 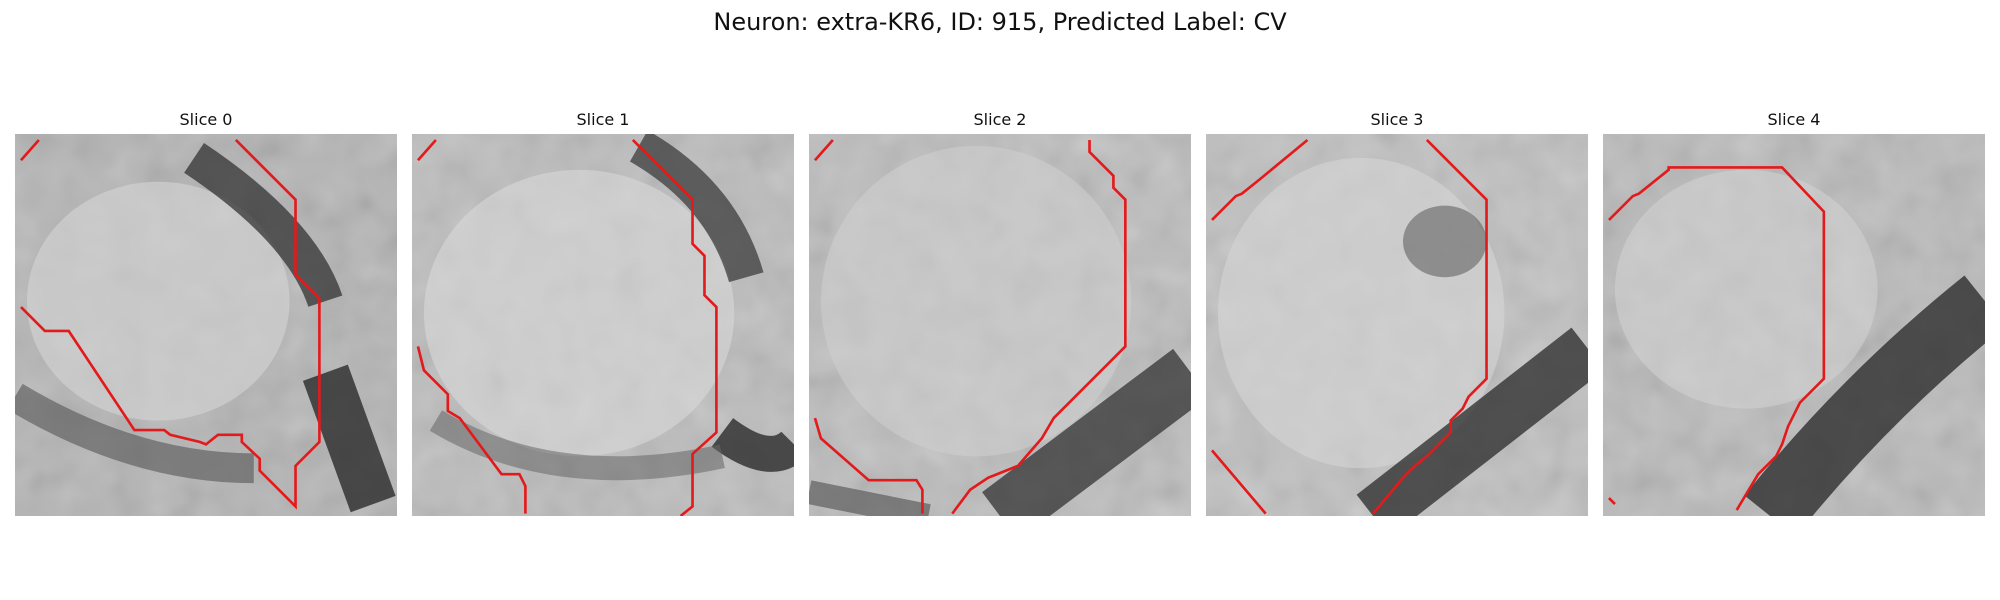 I want to click on slice-title: Slice 2, so click(x=1000, y=119).